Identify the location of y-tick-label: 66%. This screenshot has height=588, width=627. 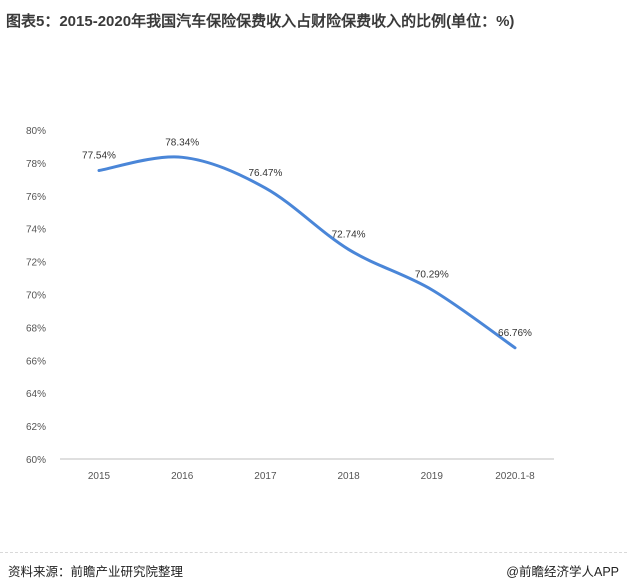
(36, 361).